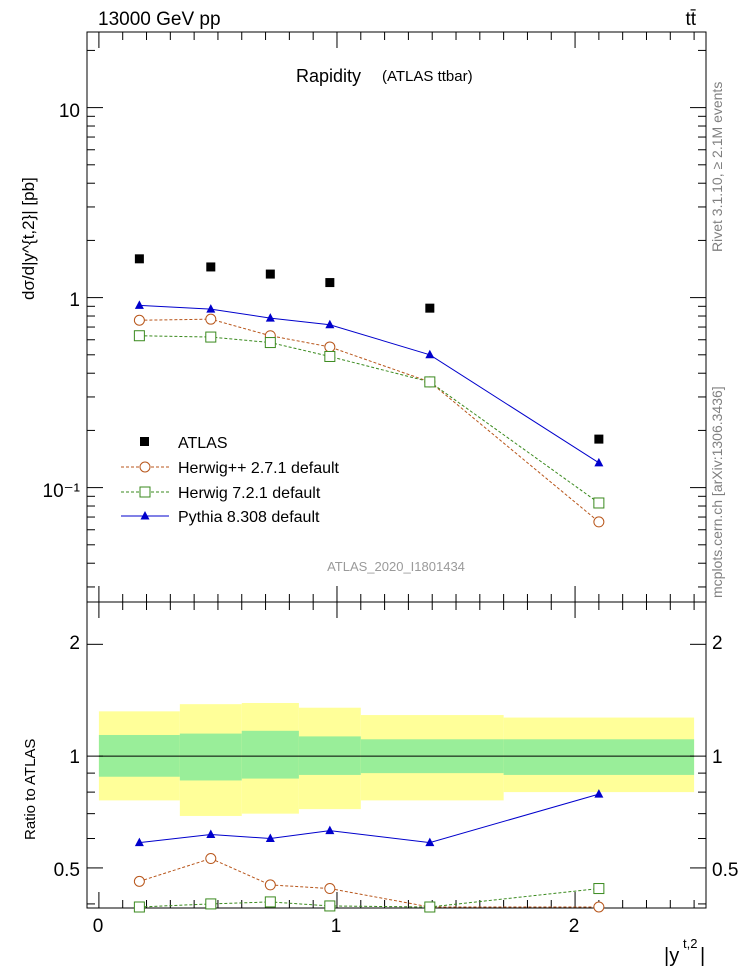 The width and height of the screenshot is (746, 972). I want to click on main-y-axis-label: dσ/d|y^{t,2}| [pb], so click(28, 238).